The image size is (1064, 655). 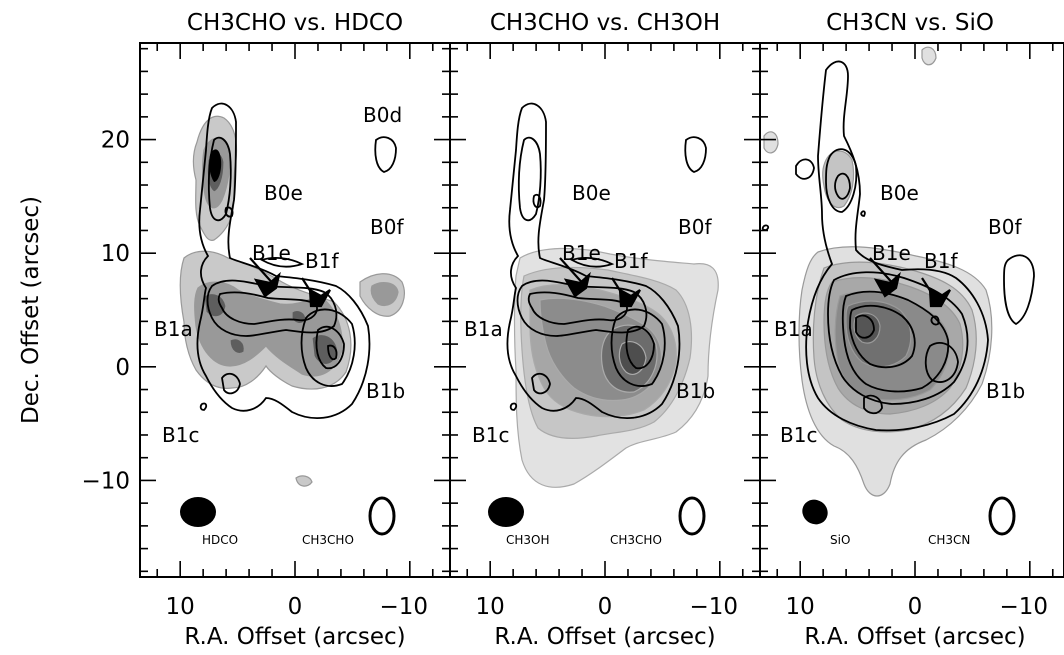 What do you see at coordinates (483, 329) in the screenshot?
I see `panel-2-region-label: B1a` at bounding box center [483, 329].